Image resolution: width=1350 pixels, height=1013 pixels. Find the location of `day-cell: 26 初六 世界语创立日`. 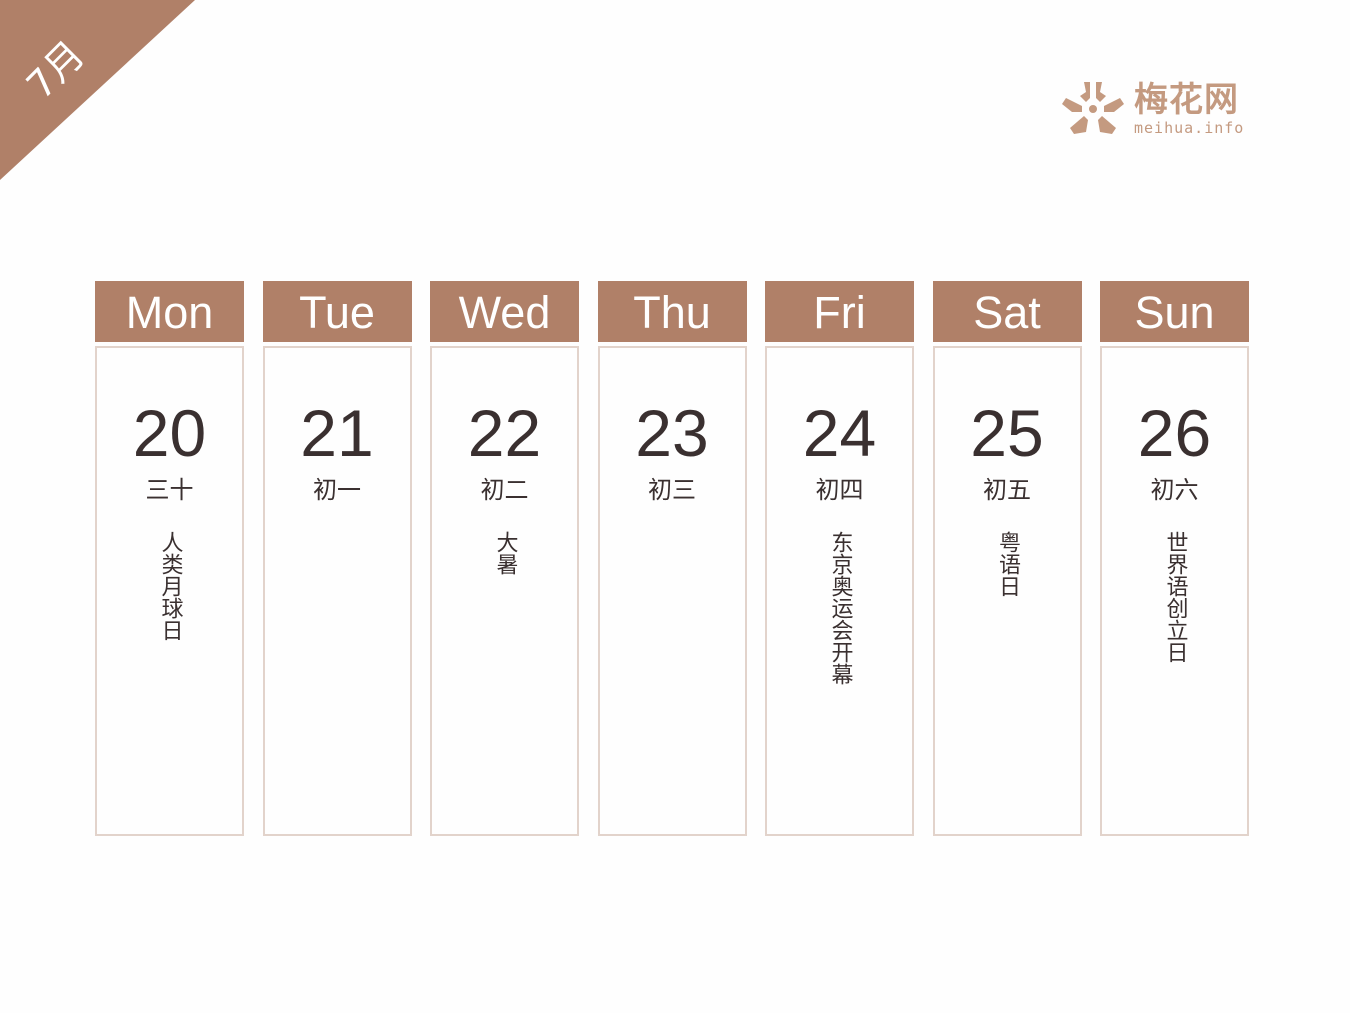

day-cell: 26 初六 世界语创立日 is located at coordinates (1174, 591).